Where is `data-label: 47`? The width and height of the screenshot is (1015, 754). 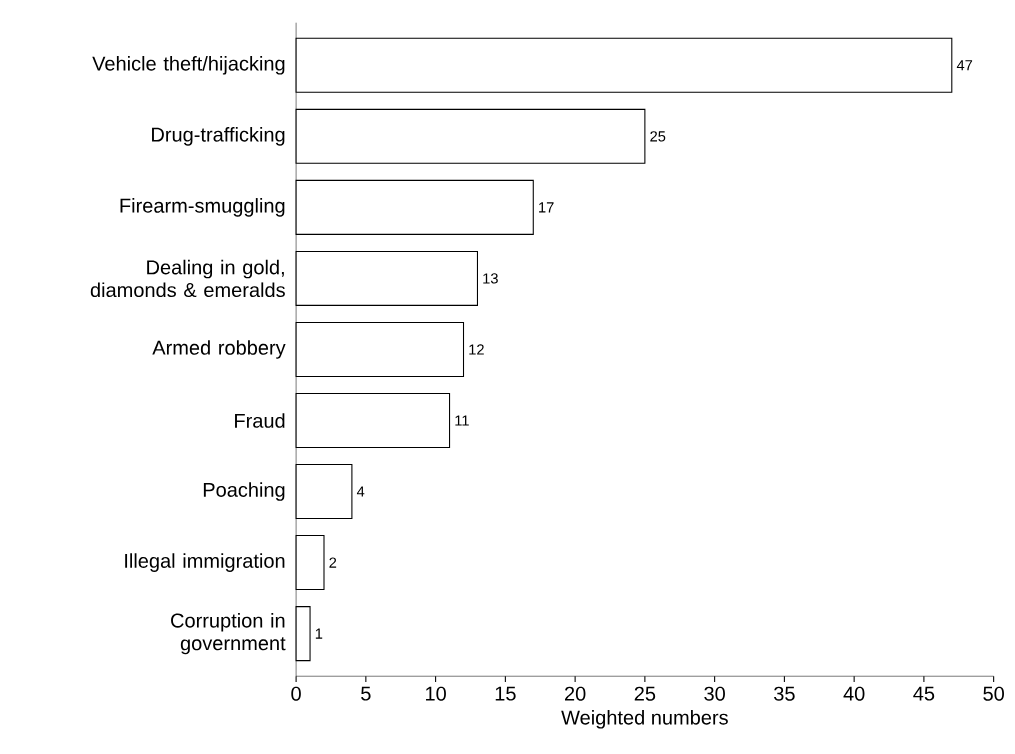
data-label: 47 is located at coordinates (964, 65).